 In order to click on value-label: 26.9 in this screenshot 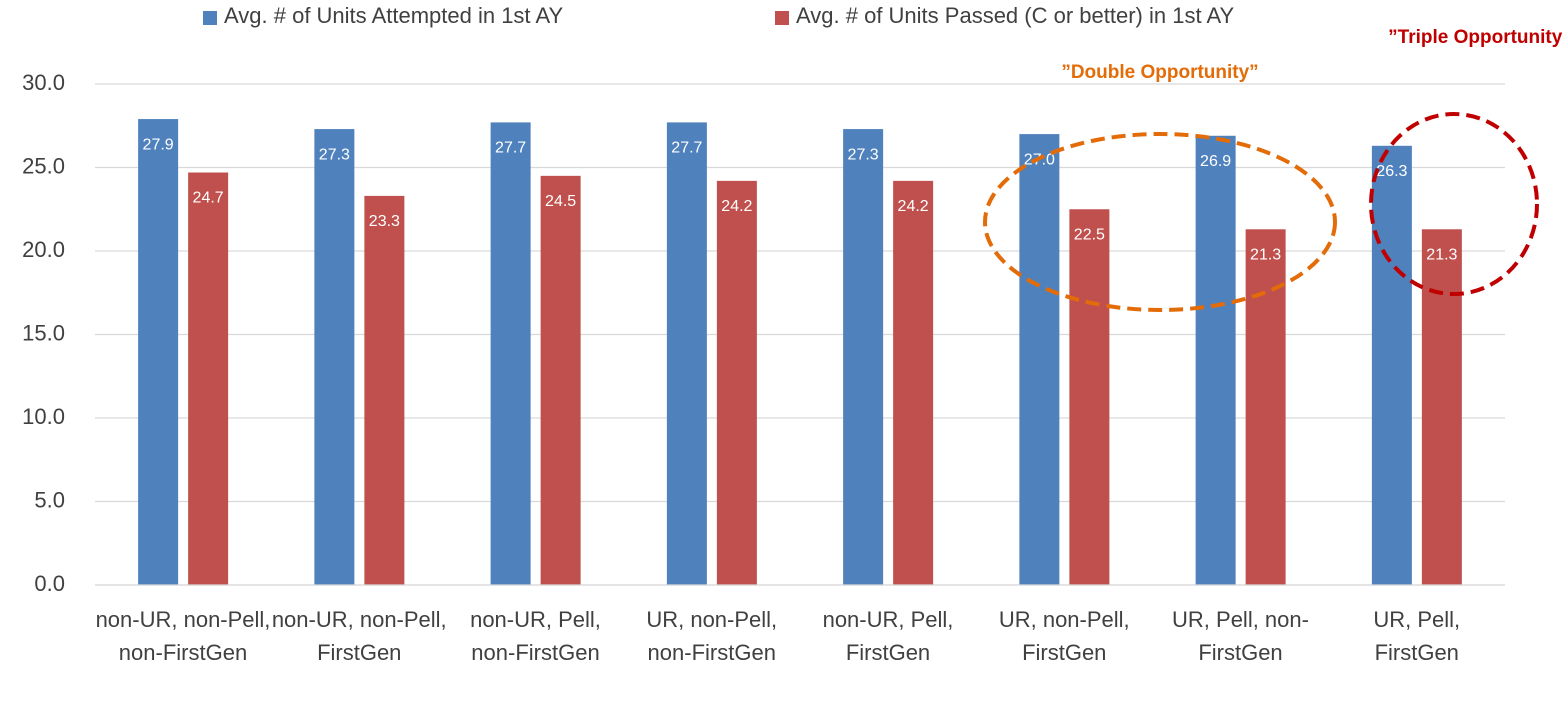, I will do `click(1215, 161)`.